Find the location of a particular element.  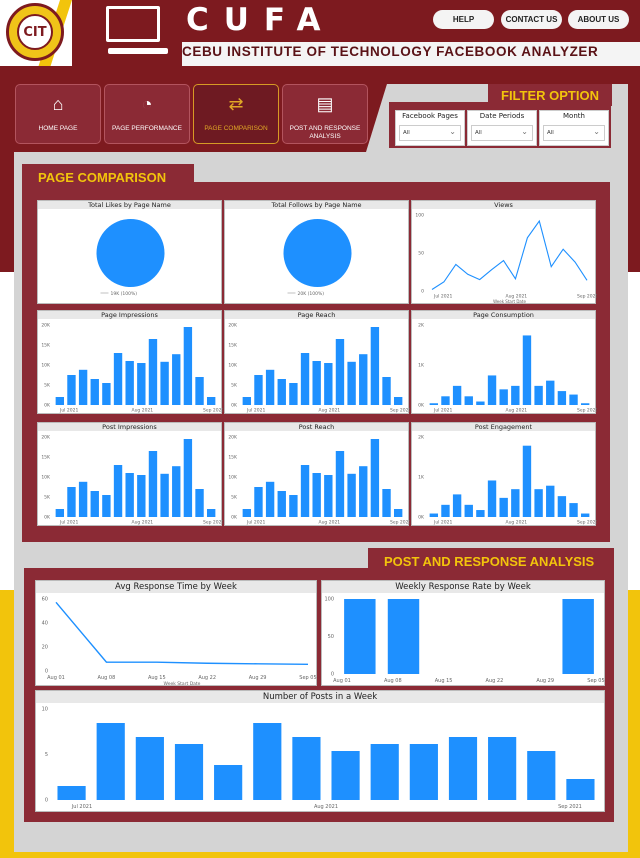

chart-title: Page Reach is located at coordinates (316, 315).